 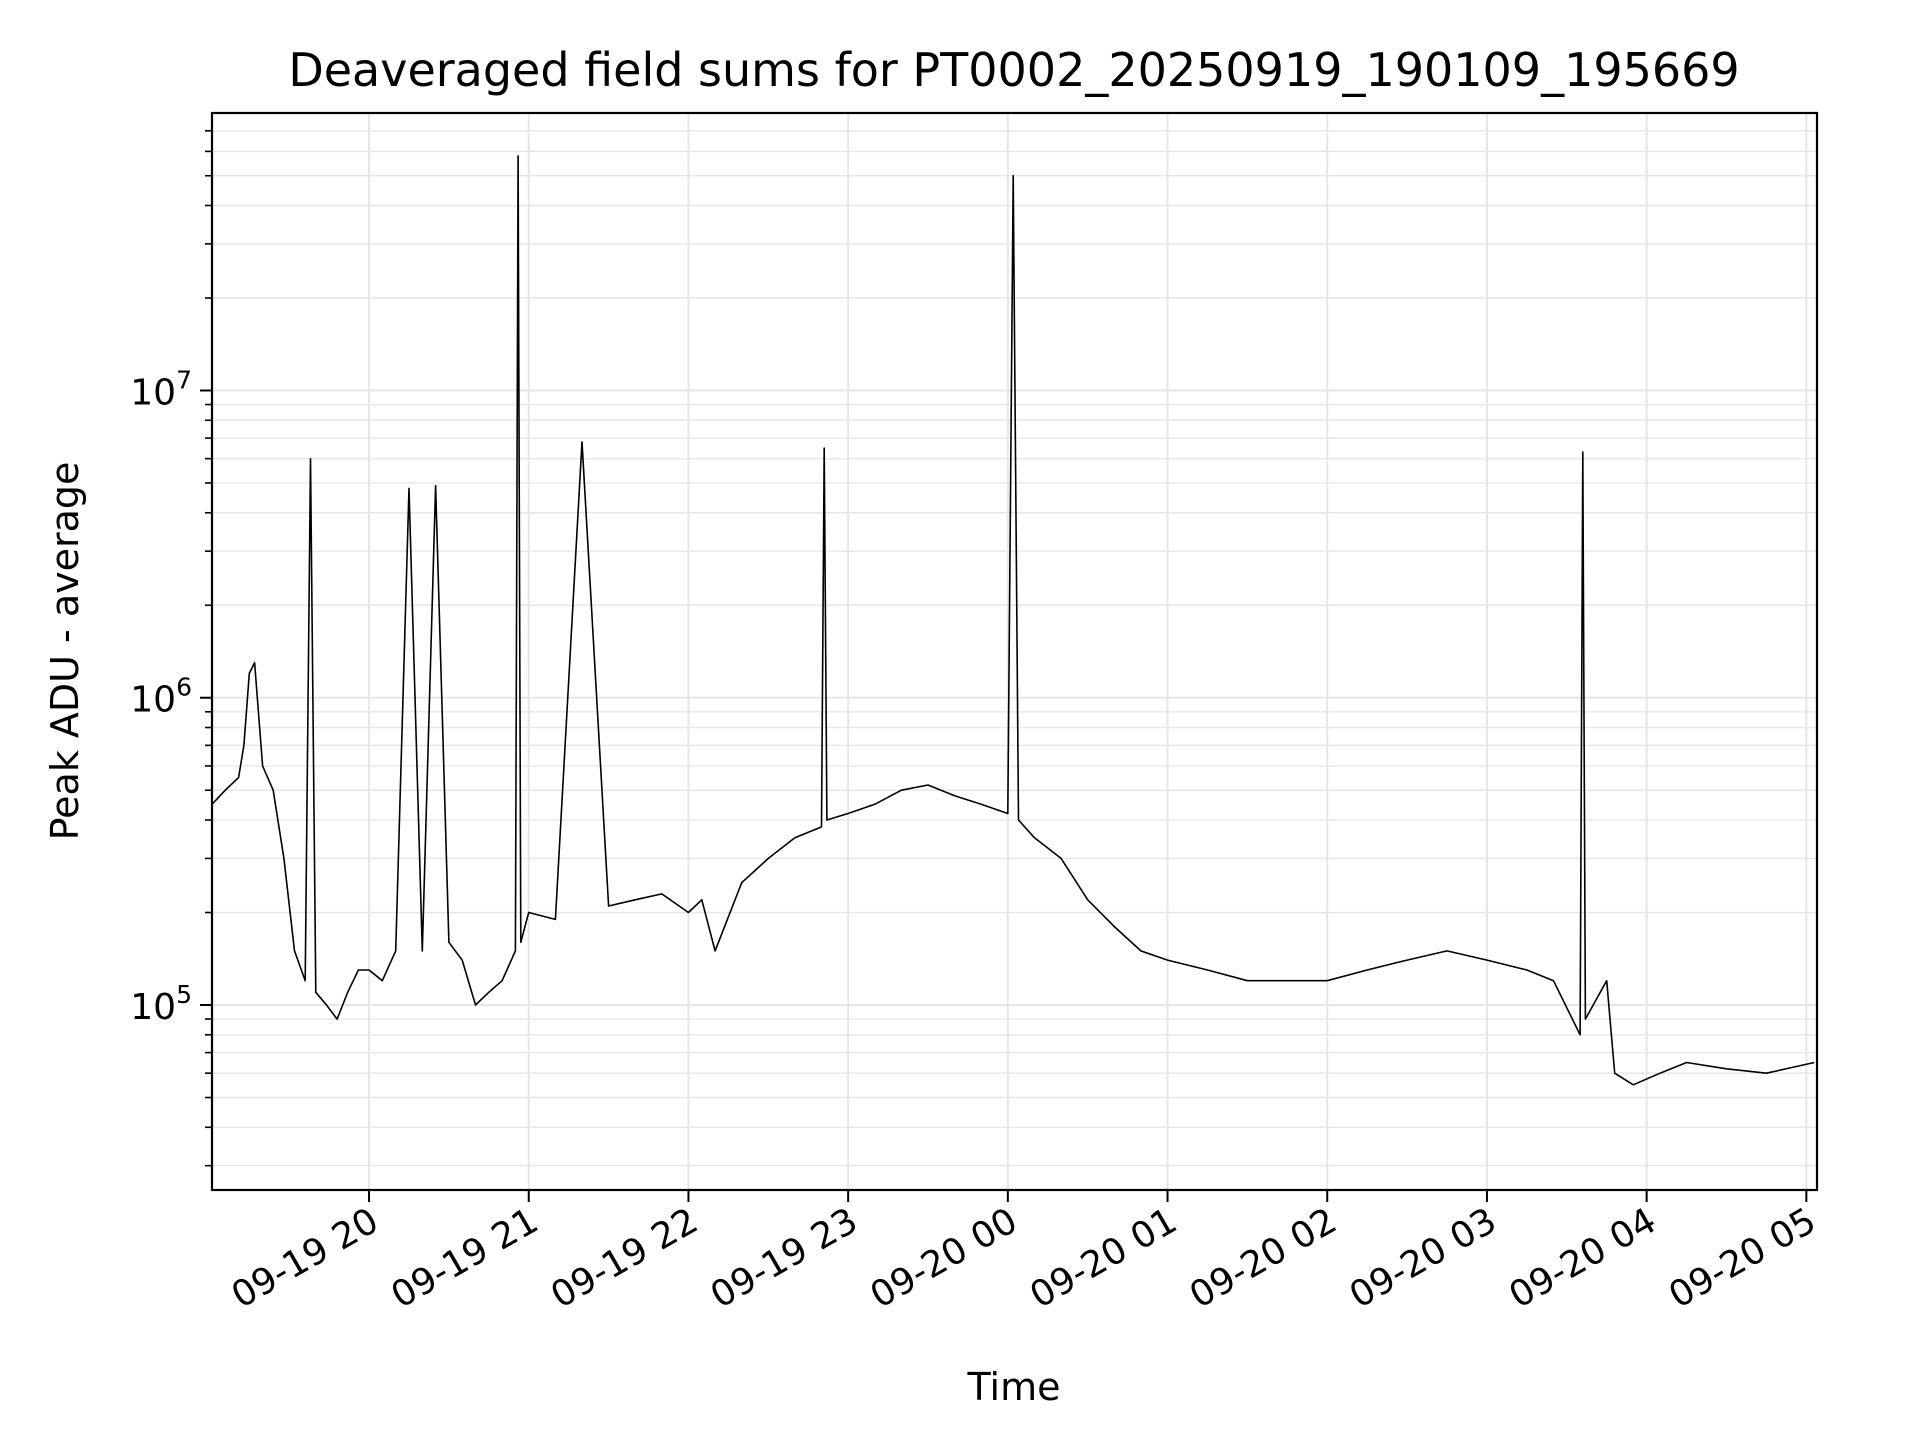 What do you see at coordinates (65, 651) in the screenshot?
I see `y-axis-label: Peak ADU - average` at bounding box center [65, 651].